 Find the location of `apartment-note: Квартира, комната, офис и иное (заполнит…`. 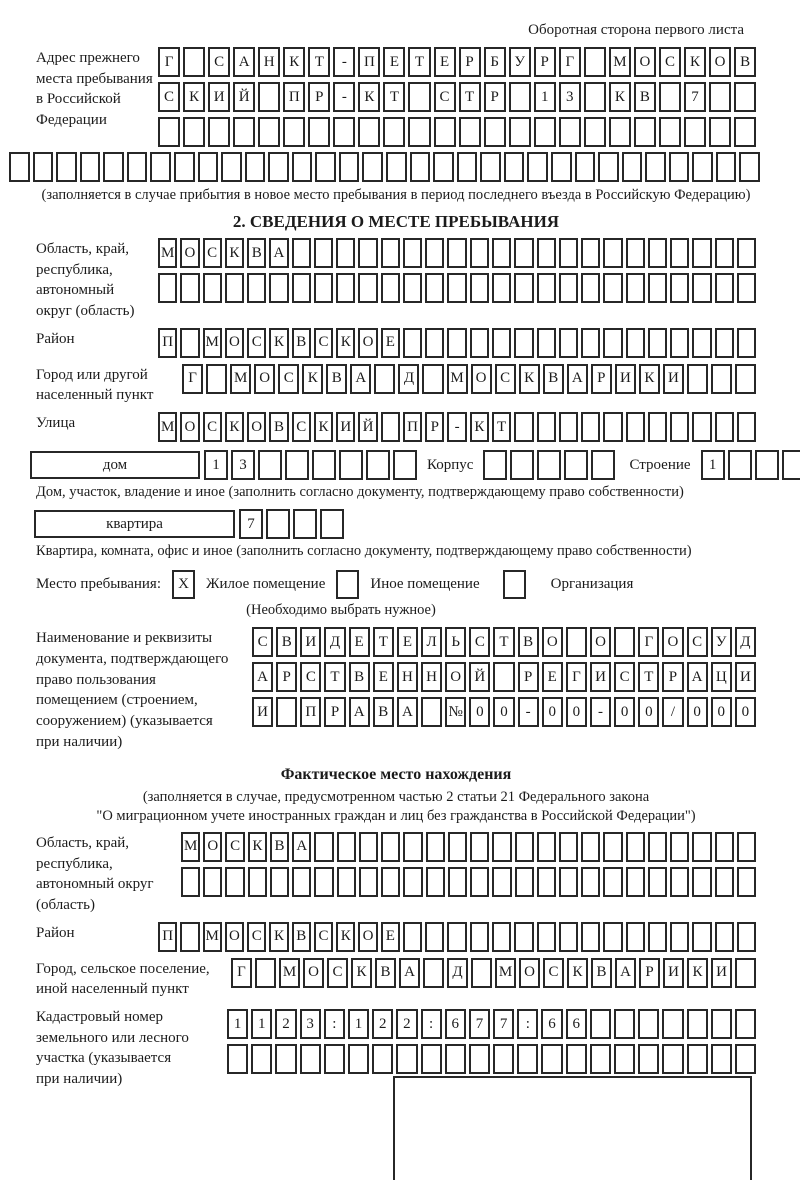

apartment-note: Квартира, комната, офис и иное (заполнит… is located at coordinates (364, 551).